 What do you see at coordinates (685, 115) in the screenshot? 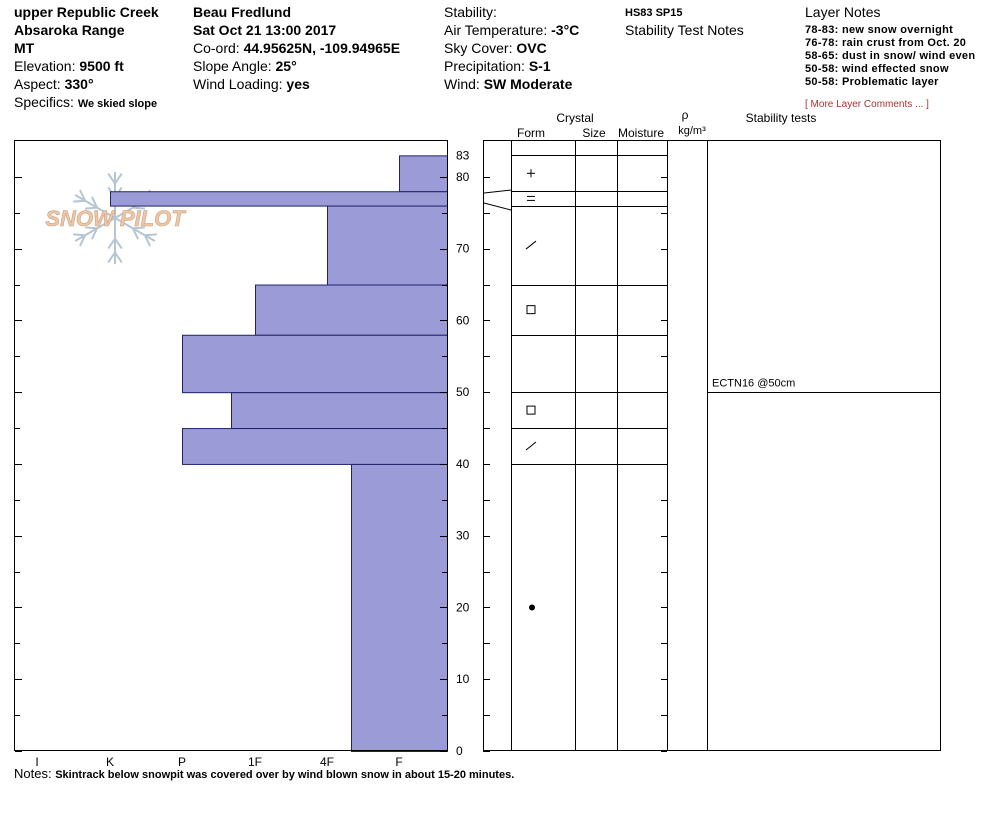
I see `density-rho-header: ρ` at bounding box center [685, 115].